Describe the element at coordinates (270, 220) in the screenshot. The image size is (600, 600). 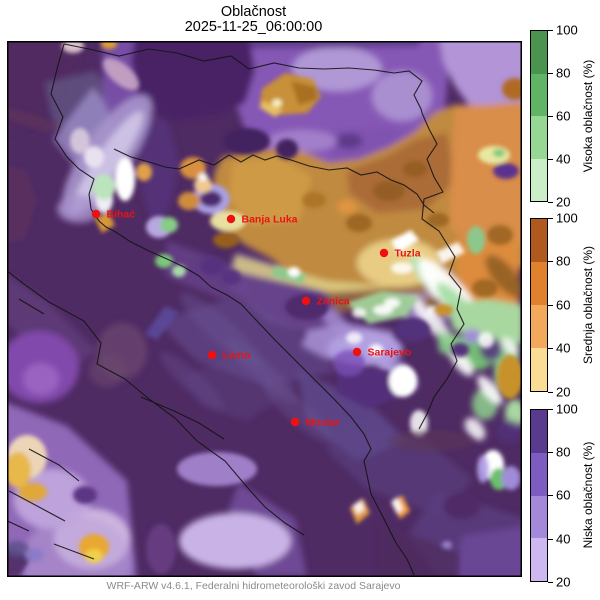
I see `svg-text: Banja Luka` at that location.